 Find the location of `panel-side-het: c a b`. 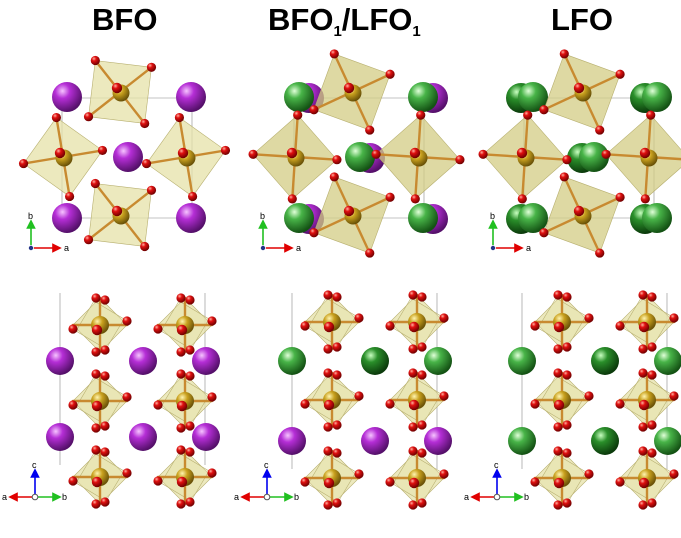

panel-side-het: c a b is located at coordinates (343, 400).